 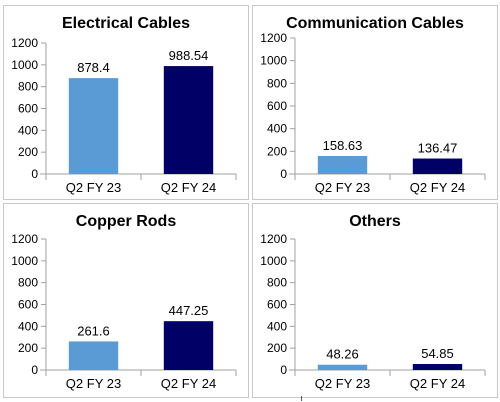 I want to click on data-label: 158.63, so click(x=343, y=145).